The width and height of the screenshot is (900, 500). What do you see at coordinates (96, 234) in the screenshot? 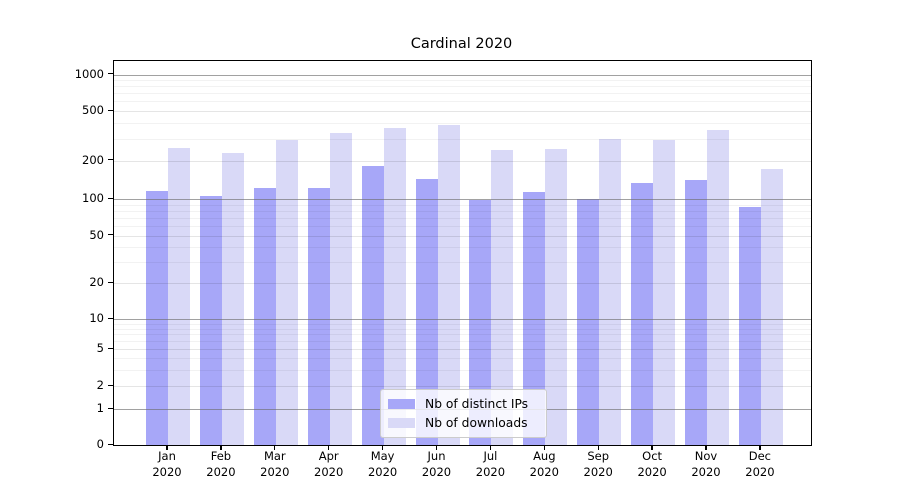
I see `y-tick-label-50: 50` at bounding box center [96, 234].